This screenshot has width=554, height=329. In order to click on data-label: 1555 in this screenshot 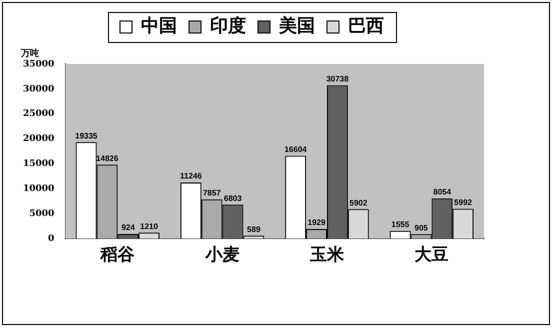, I will do `click(400, 225)`.